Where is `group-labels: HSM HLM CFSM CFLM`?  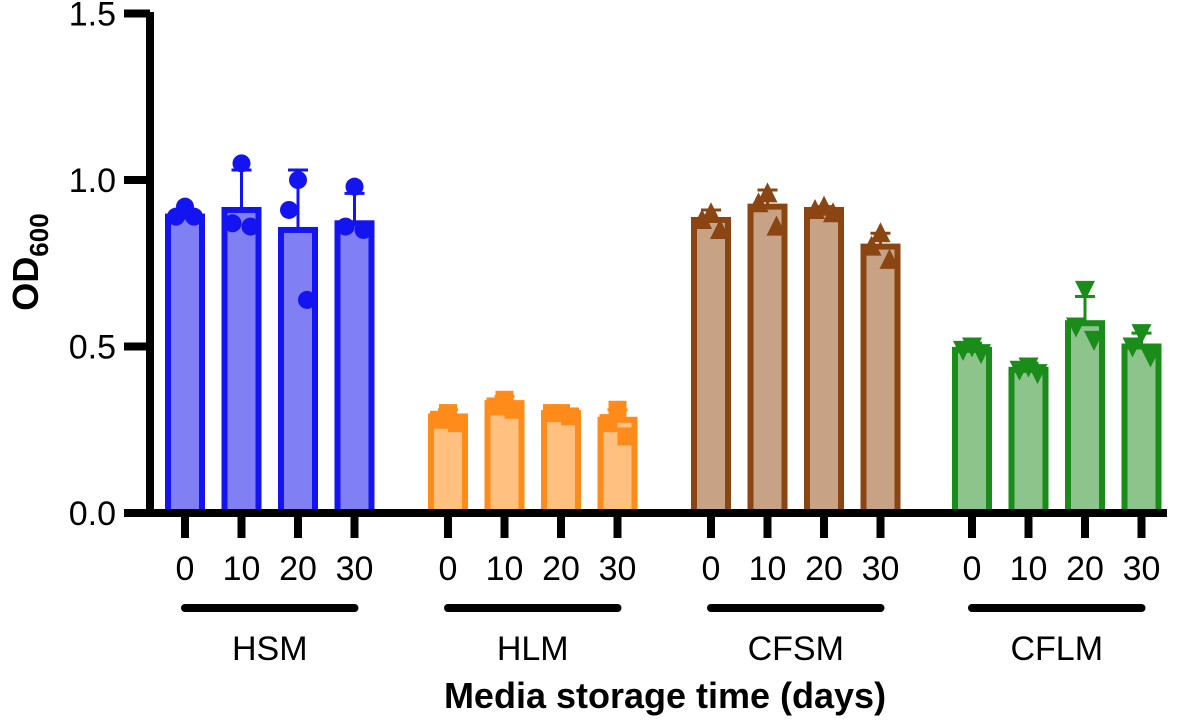
group-labels: HSM HLM CFSM CFLM is located at coordinates (663, 636).